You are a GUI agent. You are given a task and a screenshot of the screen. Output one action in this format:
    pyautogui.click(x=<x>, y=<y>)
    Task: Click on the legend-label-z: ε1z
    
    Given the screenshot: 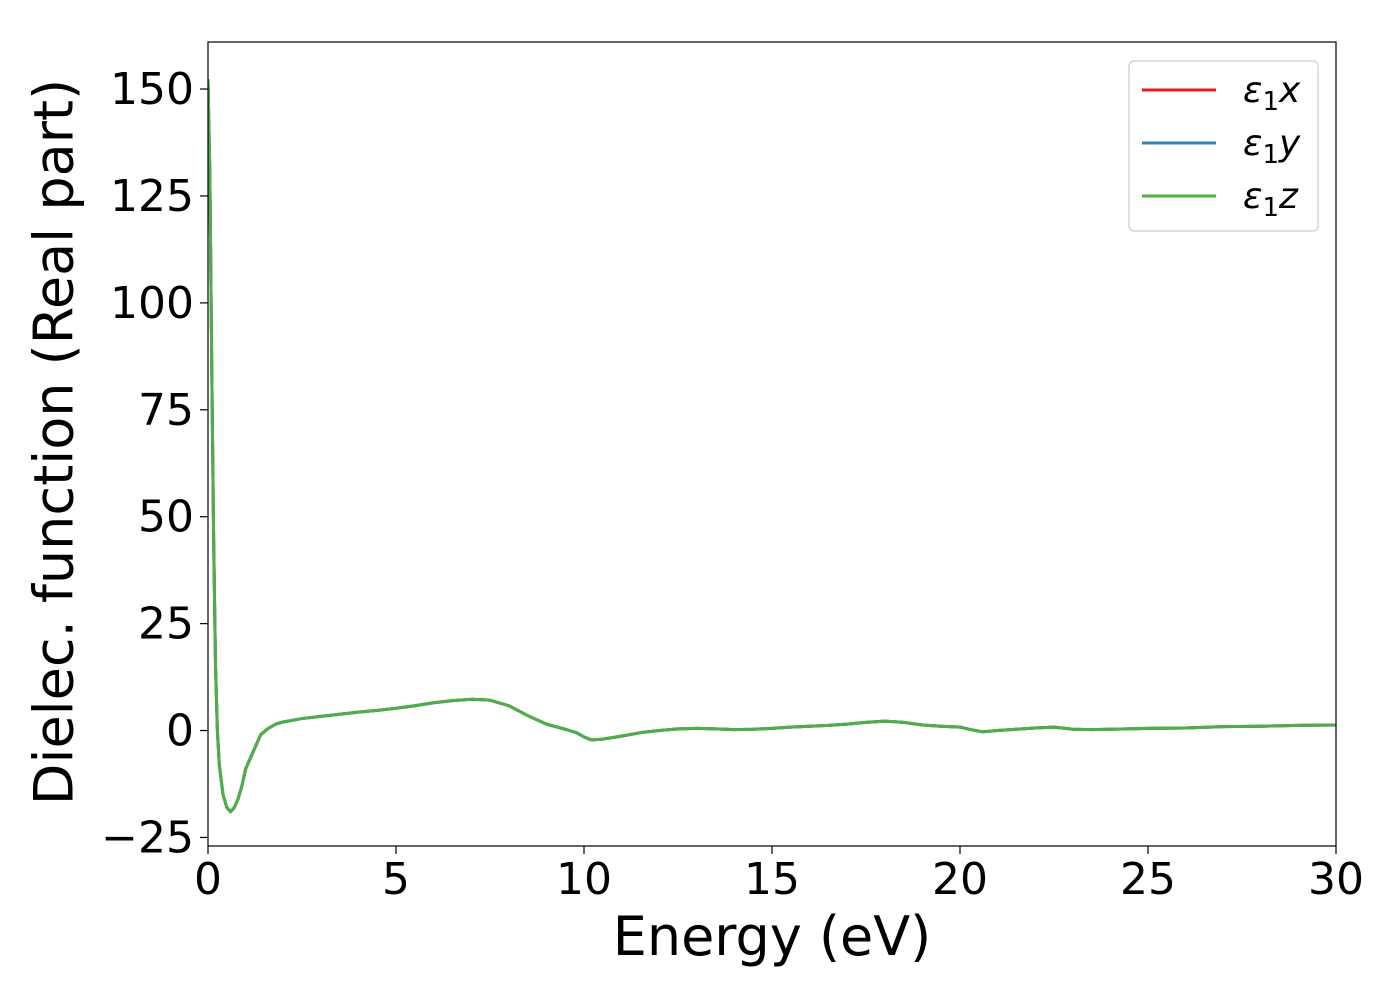 What is the action you would take?
    pyautogui.click(x=1271, y=199)
    